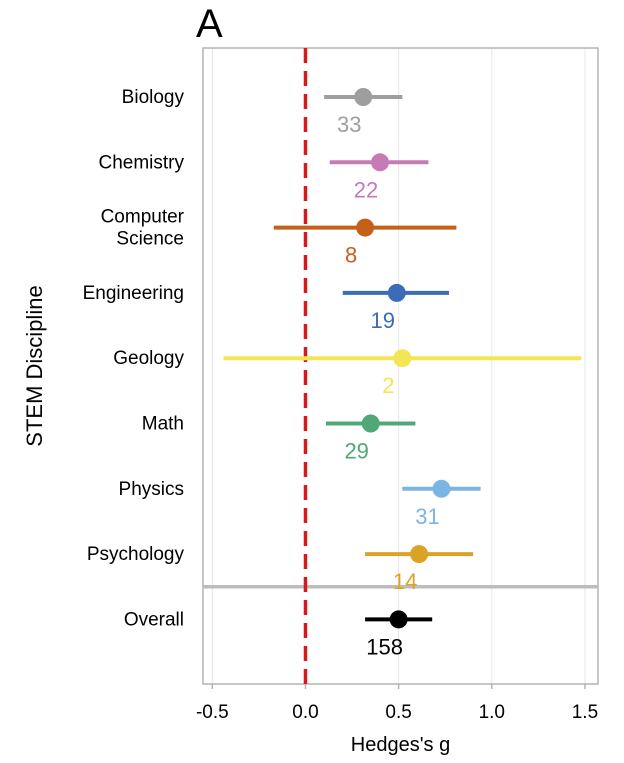 The image size is (624, 763). Describe the element at coordinates (366, 189) in the screenshot. I see `study-count-1: 22` at that location.